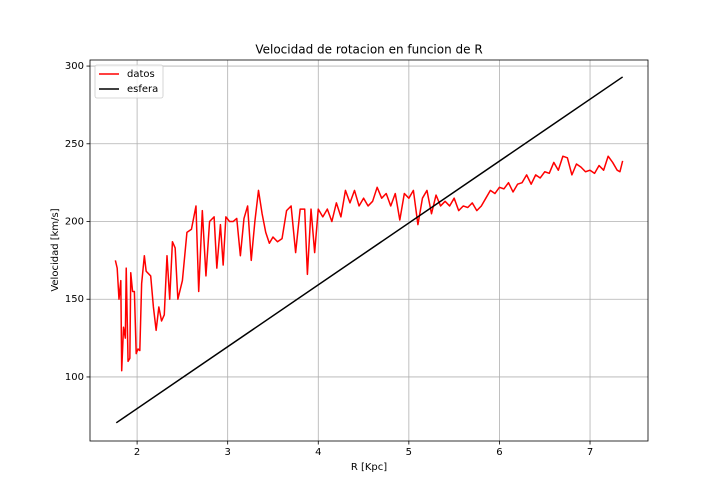 The image size is (720, 504). What do you see at coordinates (74, 377) in the screenshot?
I see `y-tick-label: 100` at bounding box center [74, 377].